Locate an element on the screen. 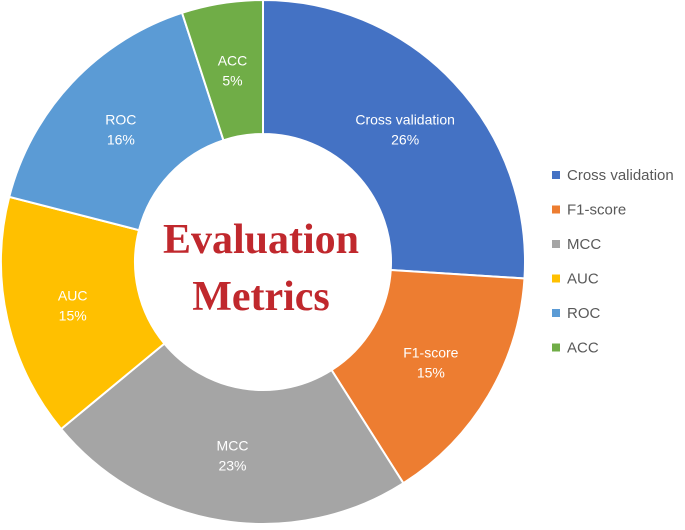 This screenshot has width=685, height=530. legend-swatch-cross-validation is located at coordinates (556, 175).